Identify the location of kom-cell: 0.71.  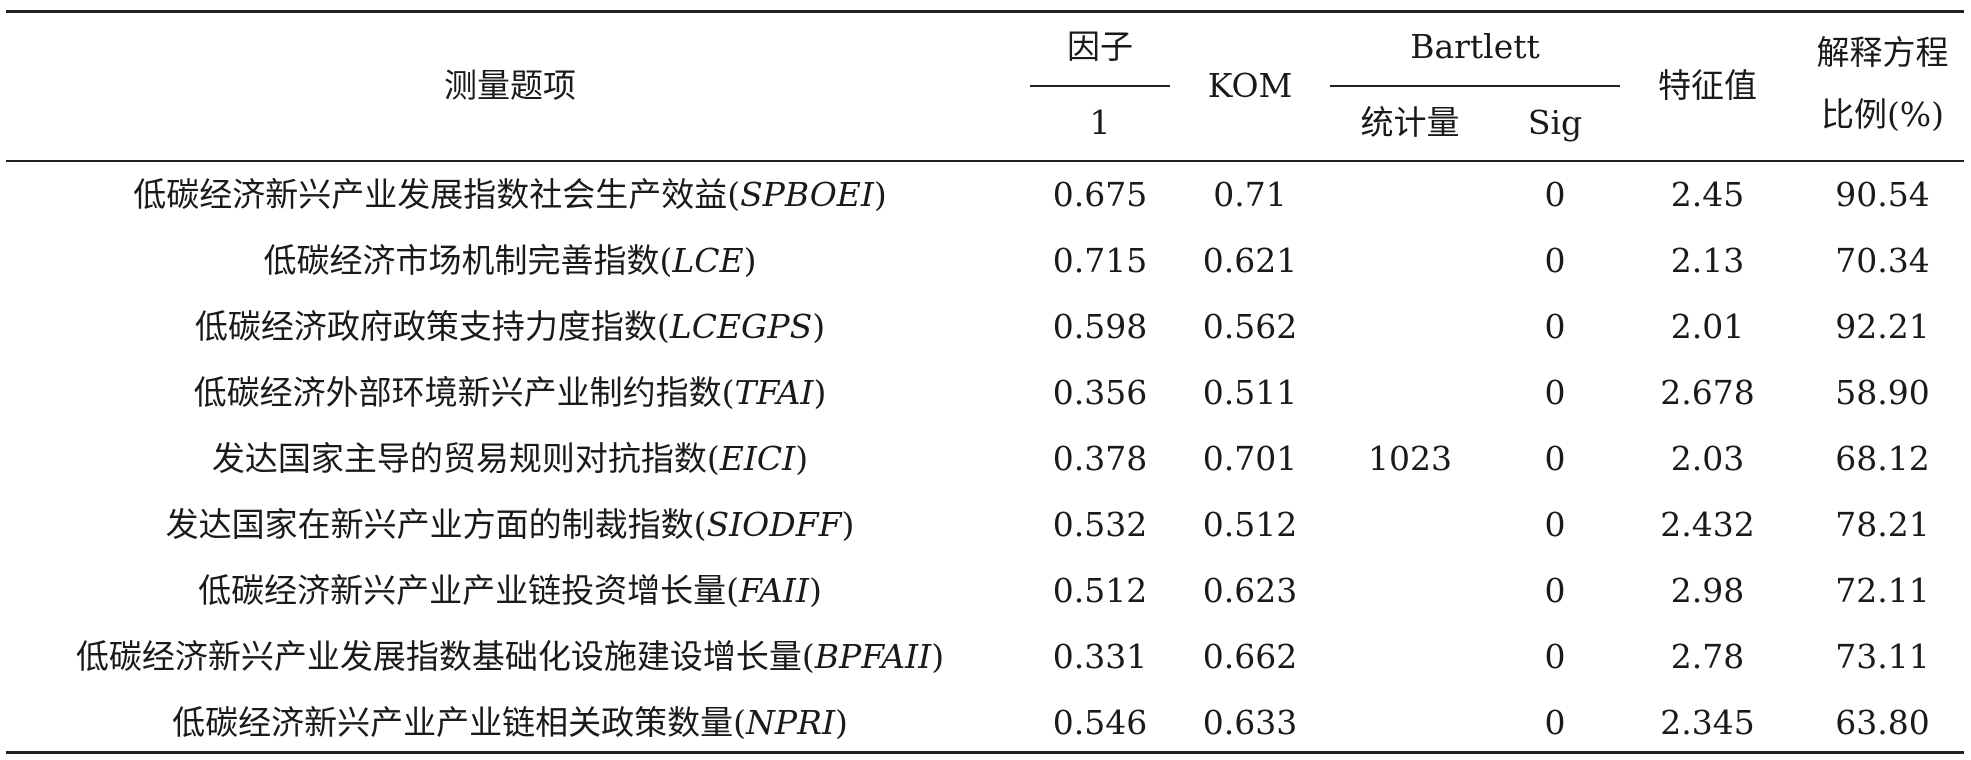
(1250, 194).